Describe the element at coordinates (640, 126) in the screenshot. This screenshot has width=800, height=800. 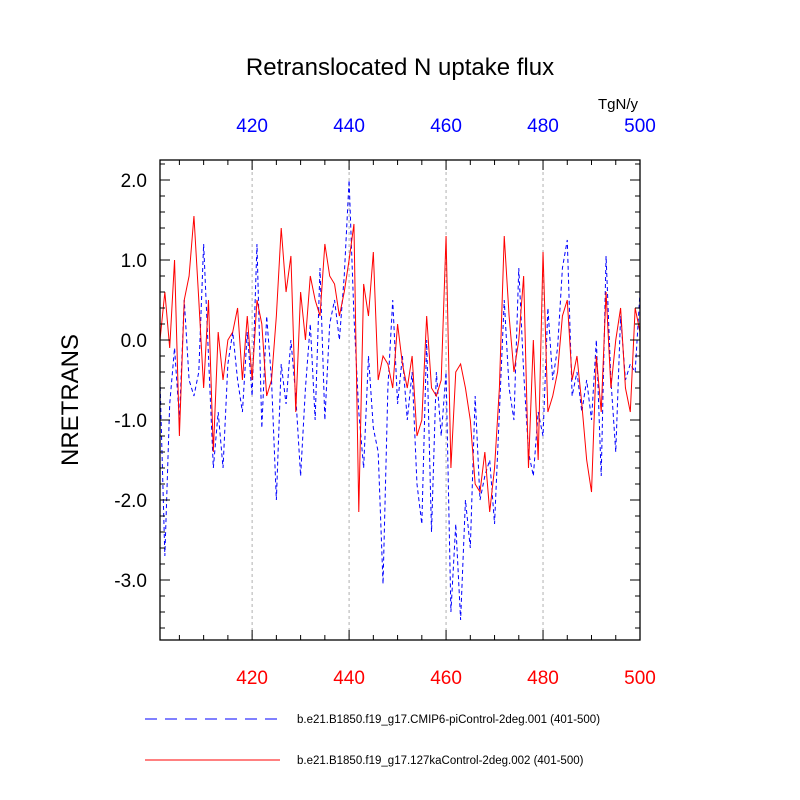
I see `x-tick-label-top: 500` at that location.